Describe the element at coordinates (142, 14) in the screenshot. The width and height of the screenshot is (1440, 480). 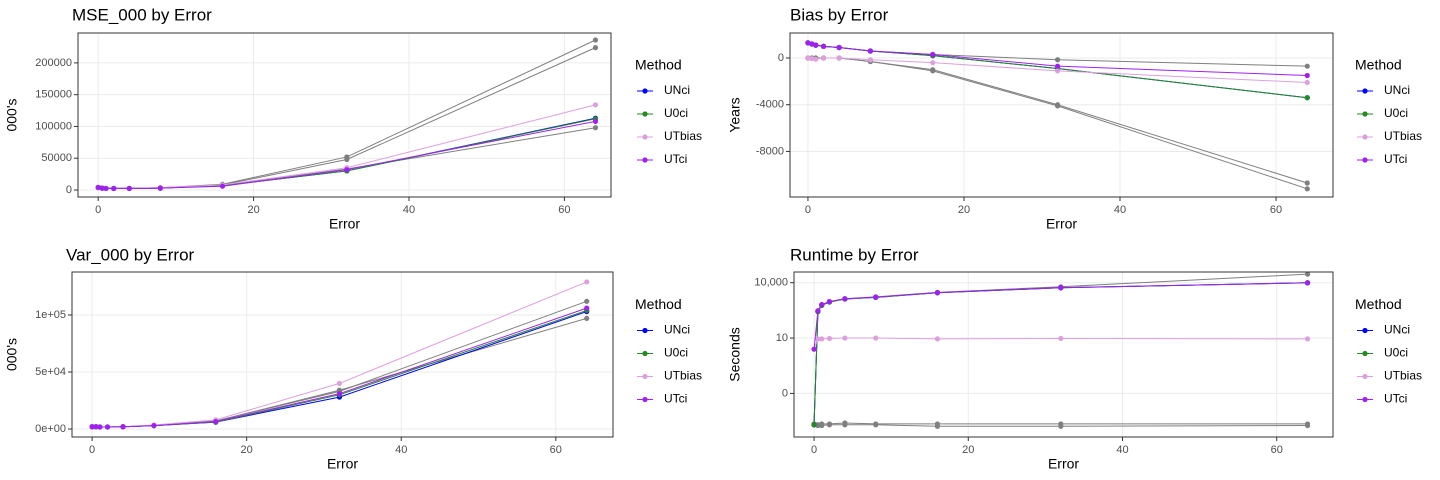
I see `chart-title: MSE_000 by Error` at that location.